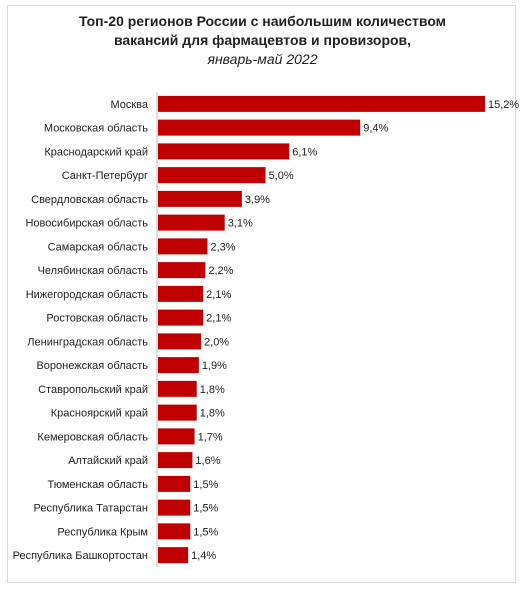  I want to click on data-label: 9,4%, so click(375, 129).